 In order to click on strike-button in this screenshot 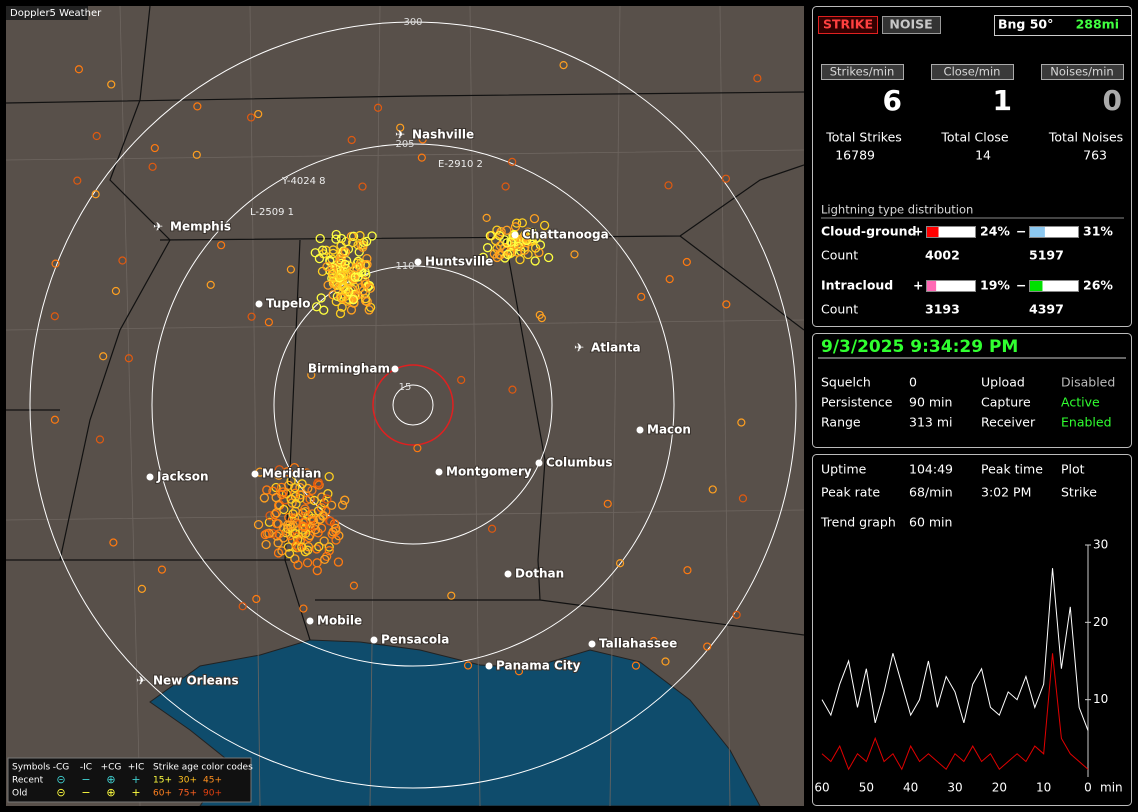, I will do `click(848, 25)`.